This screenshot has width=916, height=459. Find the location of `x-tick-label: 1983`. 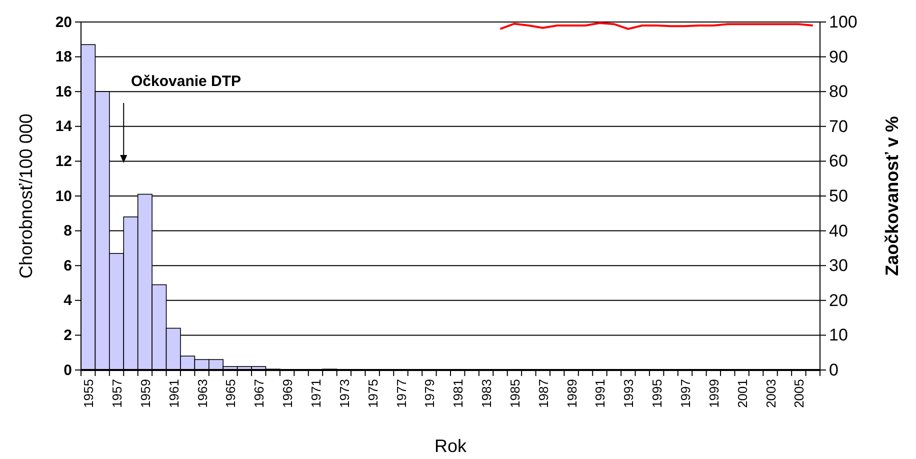

x-tick-label: 1983 is located at coordinates (486, 393).